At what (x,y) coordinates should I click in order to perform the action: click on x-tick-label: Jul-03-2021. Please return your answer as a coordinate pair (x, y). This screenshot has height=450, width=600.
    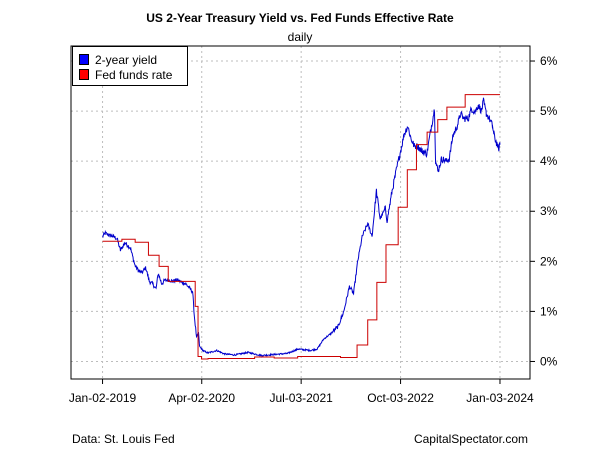
    Looking at the image, I should click on (301, 398).